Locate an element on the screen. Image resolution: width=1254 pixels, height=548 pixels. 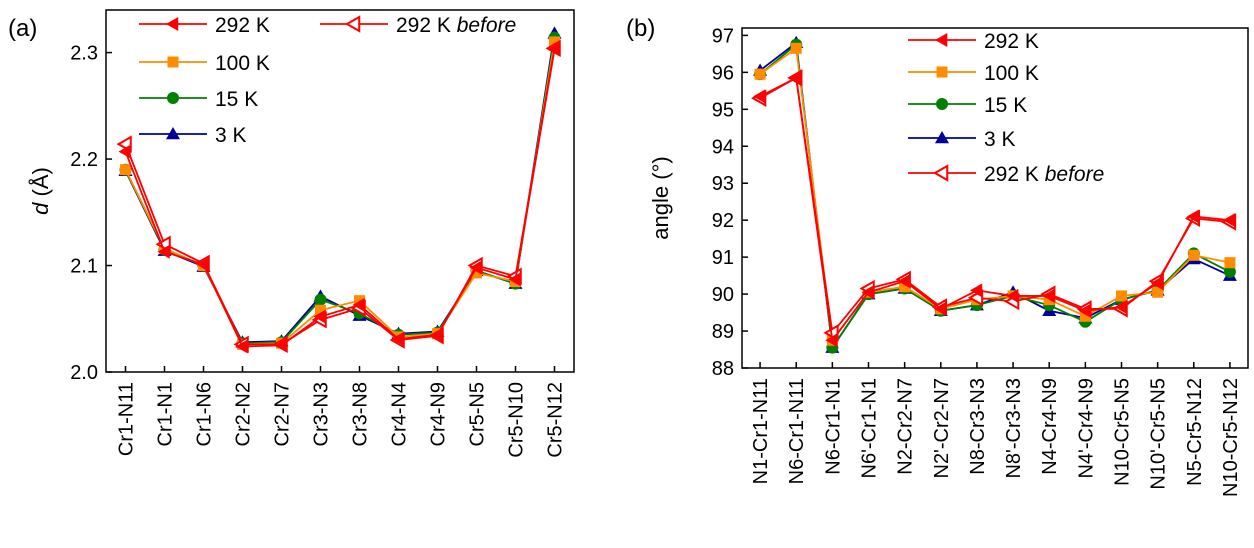
a-legend-label: 292 K before is located at coordinates (456, 25).